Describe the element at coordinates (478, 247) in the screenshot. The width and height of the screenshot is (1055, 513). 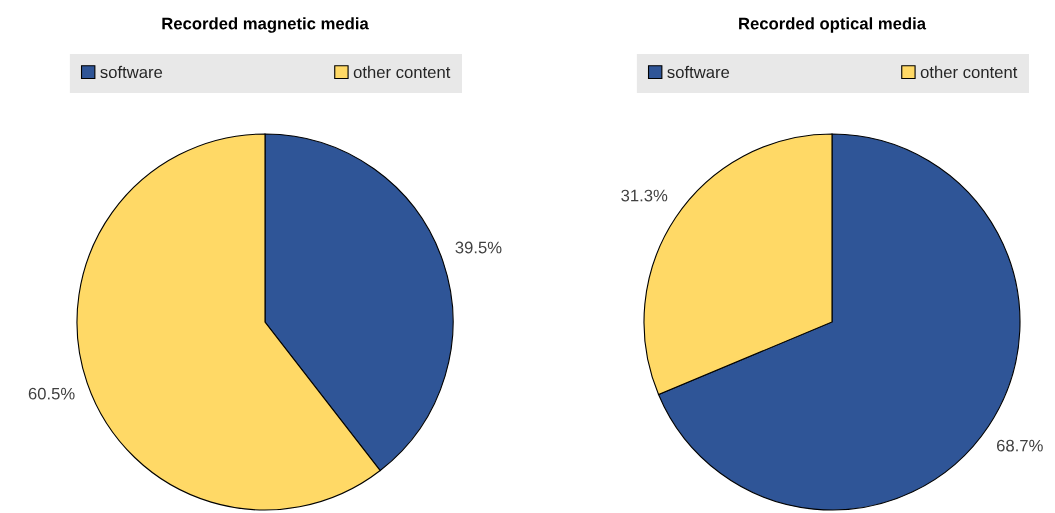
I see `data-label: 39.5%` at that location.